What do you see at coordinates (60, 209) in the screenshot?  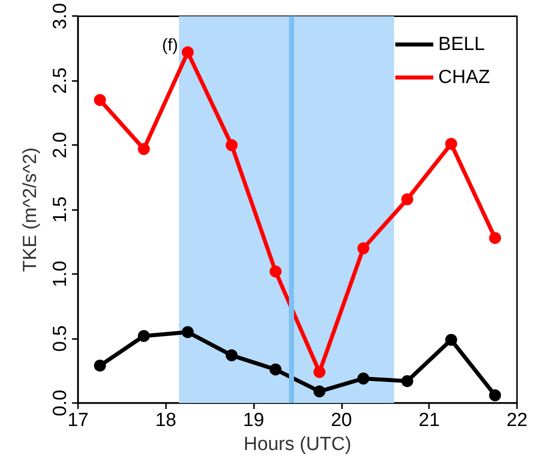 I see `y-tick-label: 1.5` at bounding box center [60, 209].